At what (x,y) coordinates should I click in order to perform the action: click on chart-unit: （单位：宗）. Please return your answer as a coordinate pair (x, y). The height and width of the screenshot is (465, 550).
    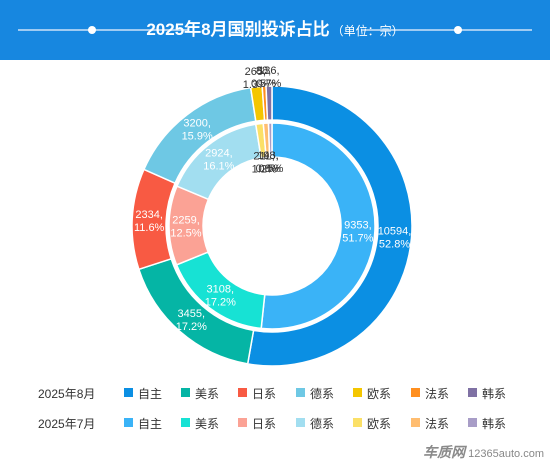
    Looking at the image, I should click on (367, 31).